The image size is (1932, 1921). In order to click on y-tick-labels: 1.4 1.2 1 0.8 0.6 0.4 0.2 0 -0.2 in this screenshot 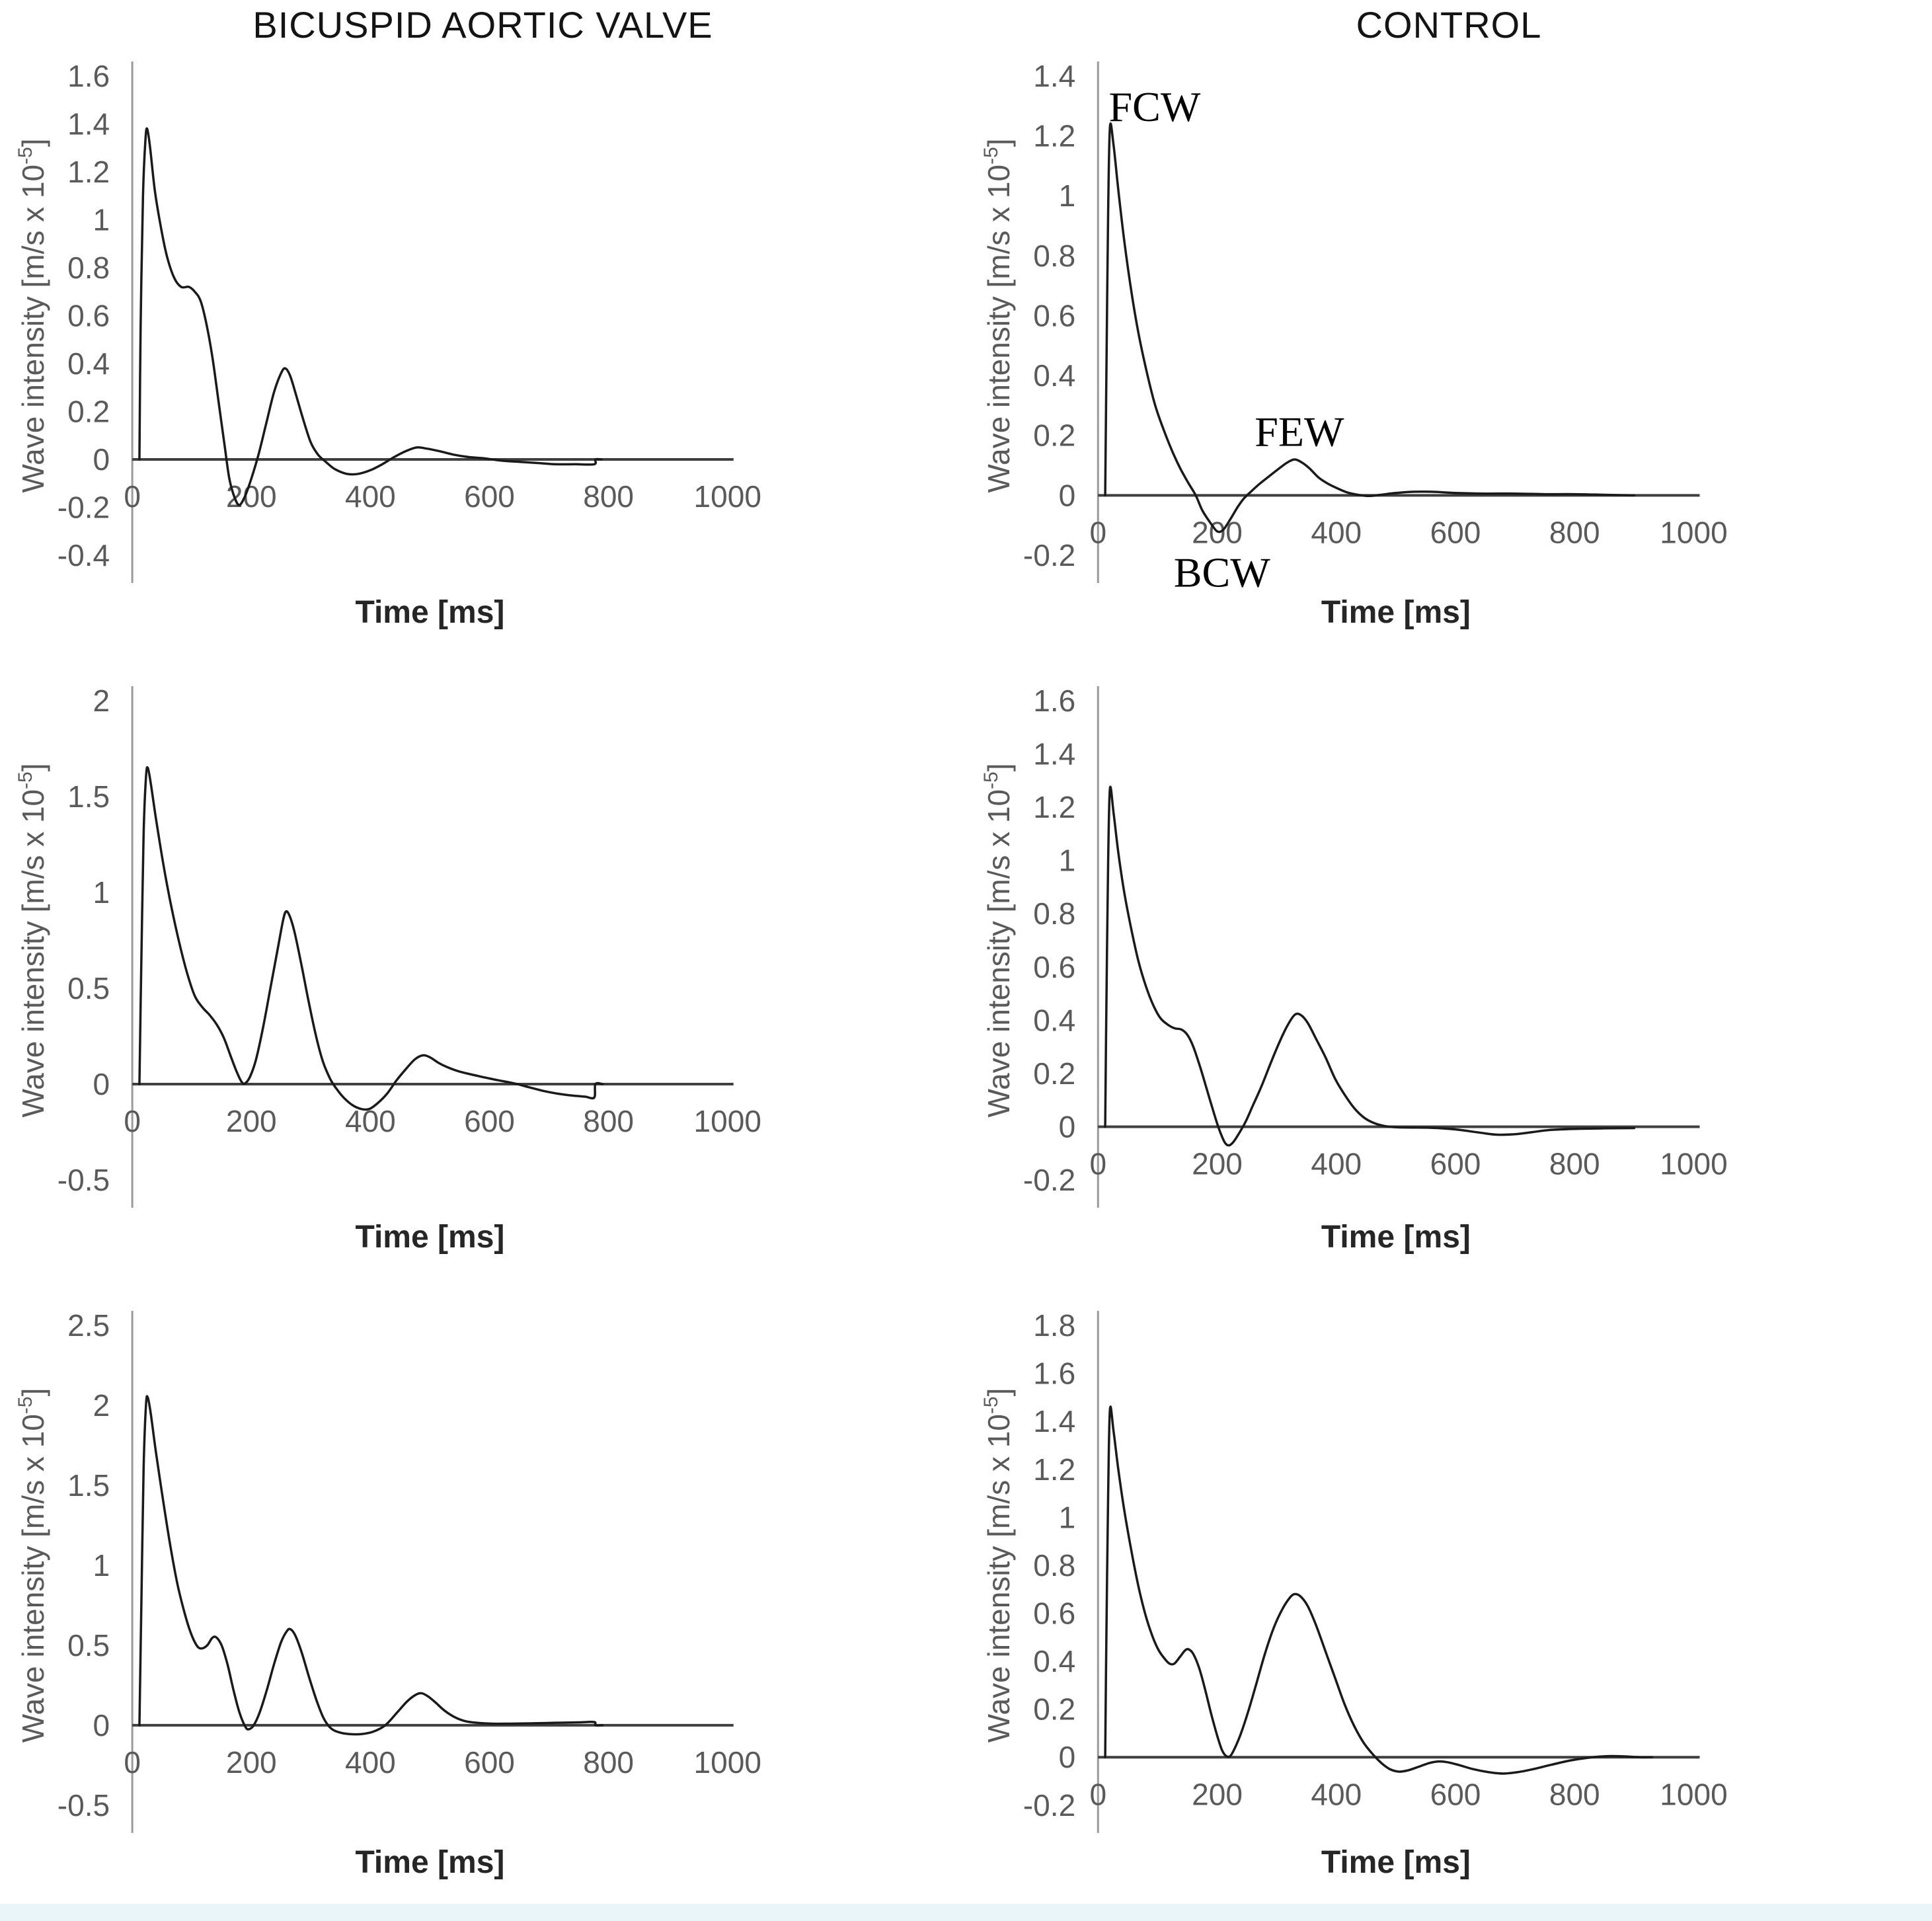, I will do `click(1049, 315)`.